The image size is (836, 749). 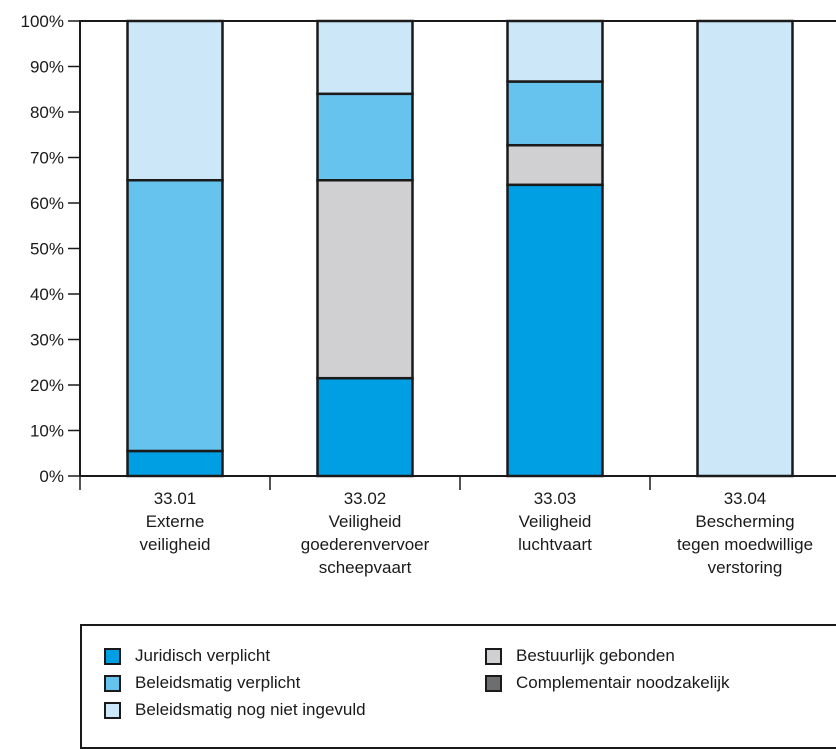 I want to click on y-tick-label: 80%, so click(x=47, y=112).